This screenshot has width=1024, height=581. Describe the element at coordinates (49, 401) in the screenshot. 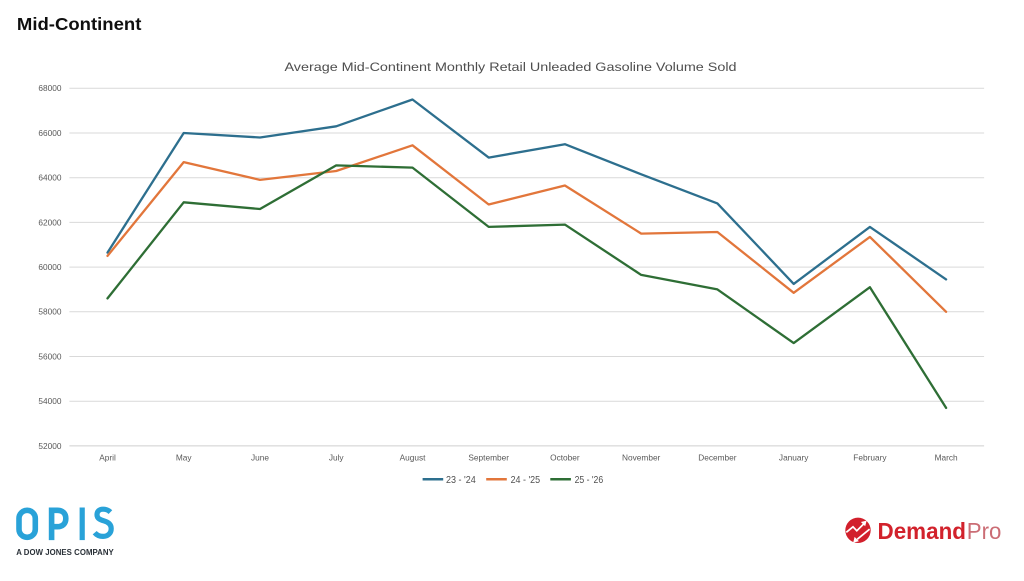

I see `svg-text: 54000` at that location.